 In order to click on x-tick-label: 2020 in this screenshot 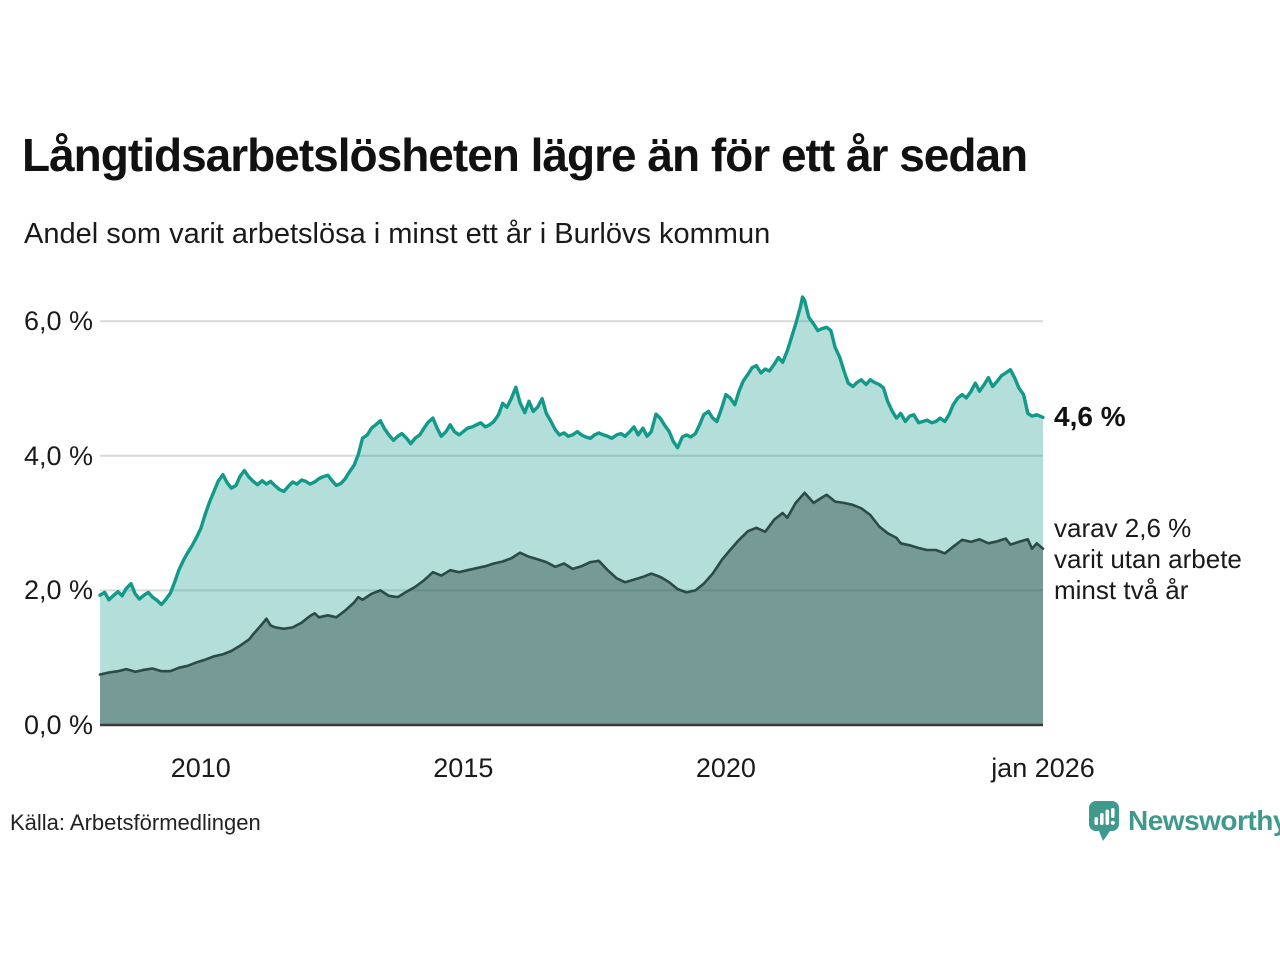, I will do `click(725, 768)`.